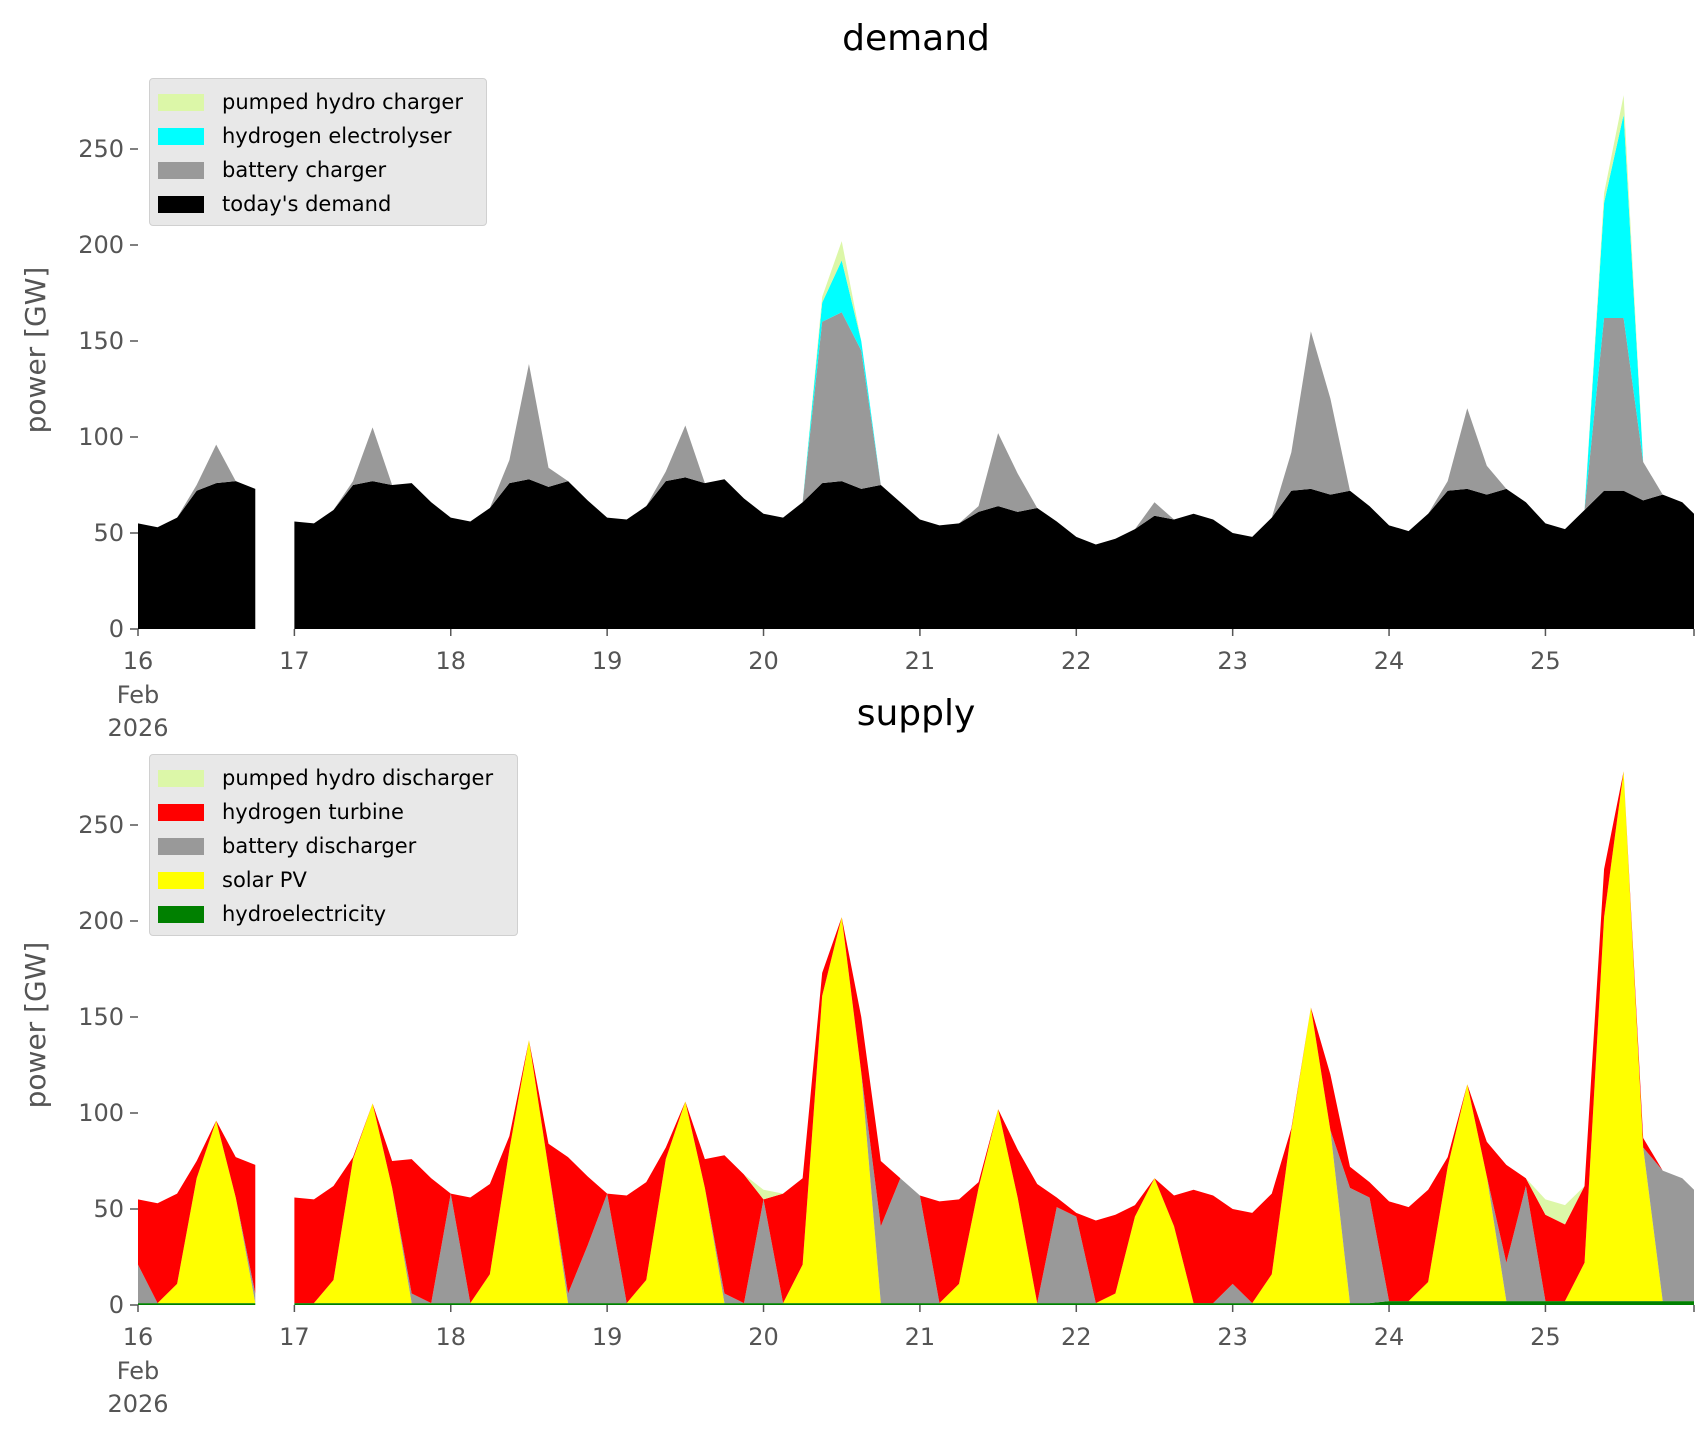 The width and height of the screenshot is (1706, 1431). What do you see at coordinates (337, 136) in the screenshot?
I see `legend-label: hydrogen electrolyser` at bounding box center [337, 136].